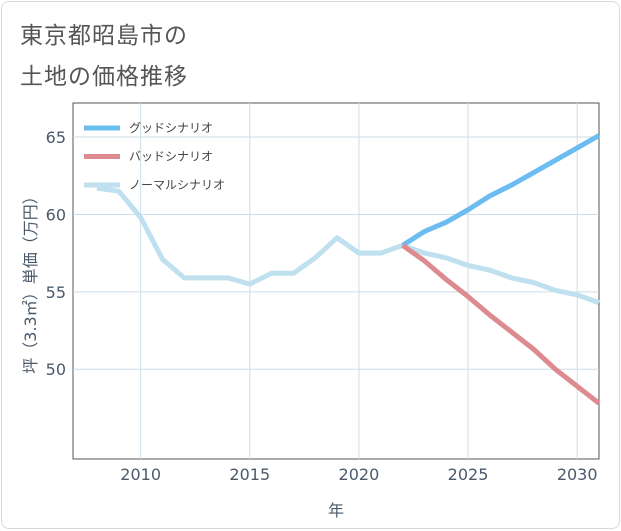  I want to click on legend-label-3: ノーマルシナリオ, so click(177, 185).